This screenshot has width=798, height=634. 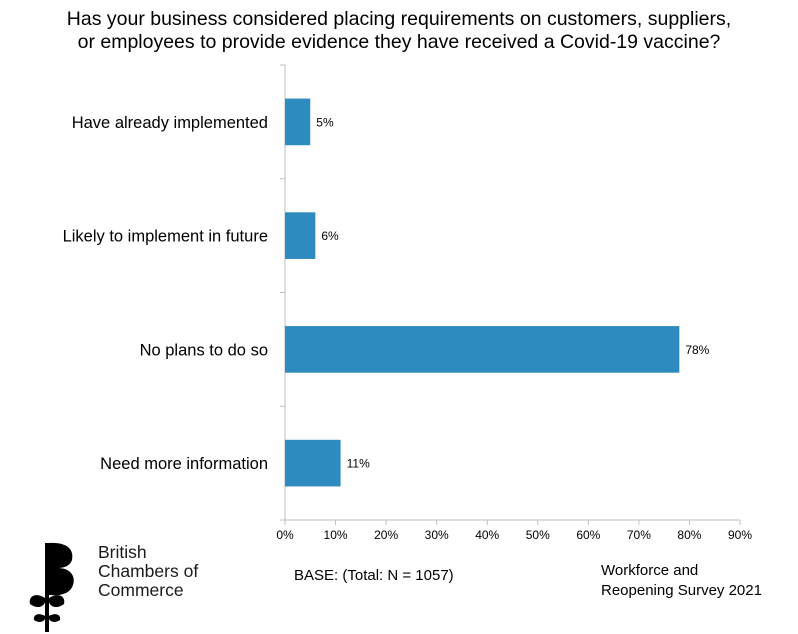 What do you see at coordinates (51, 587) in the screenshot?
I see `bcc-logo-icon` at bounding box center [51, 587].